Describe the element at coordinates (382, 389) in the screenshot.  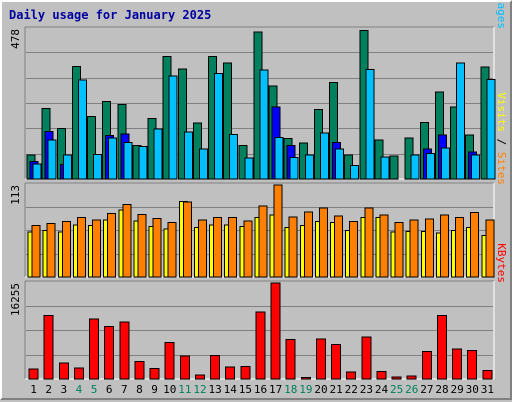
I see `x-tick-label: 24` at that location.